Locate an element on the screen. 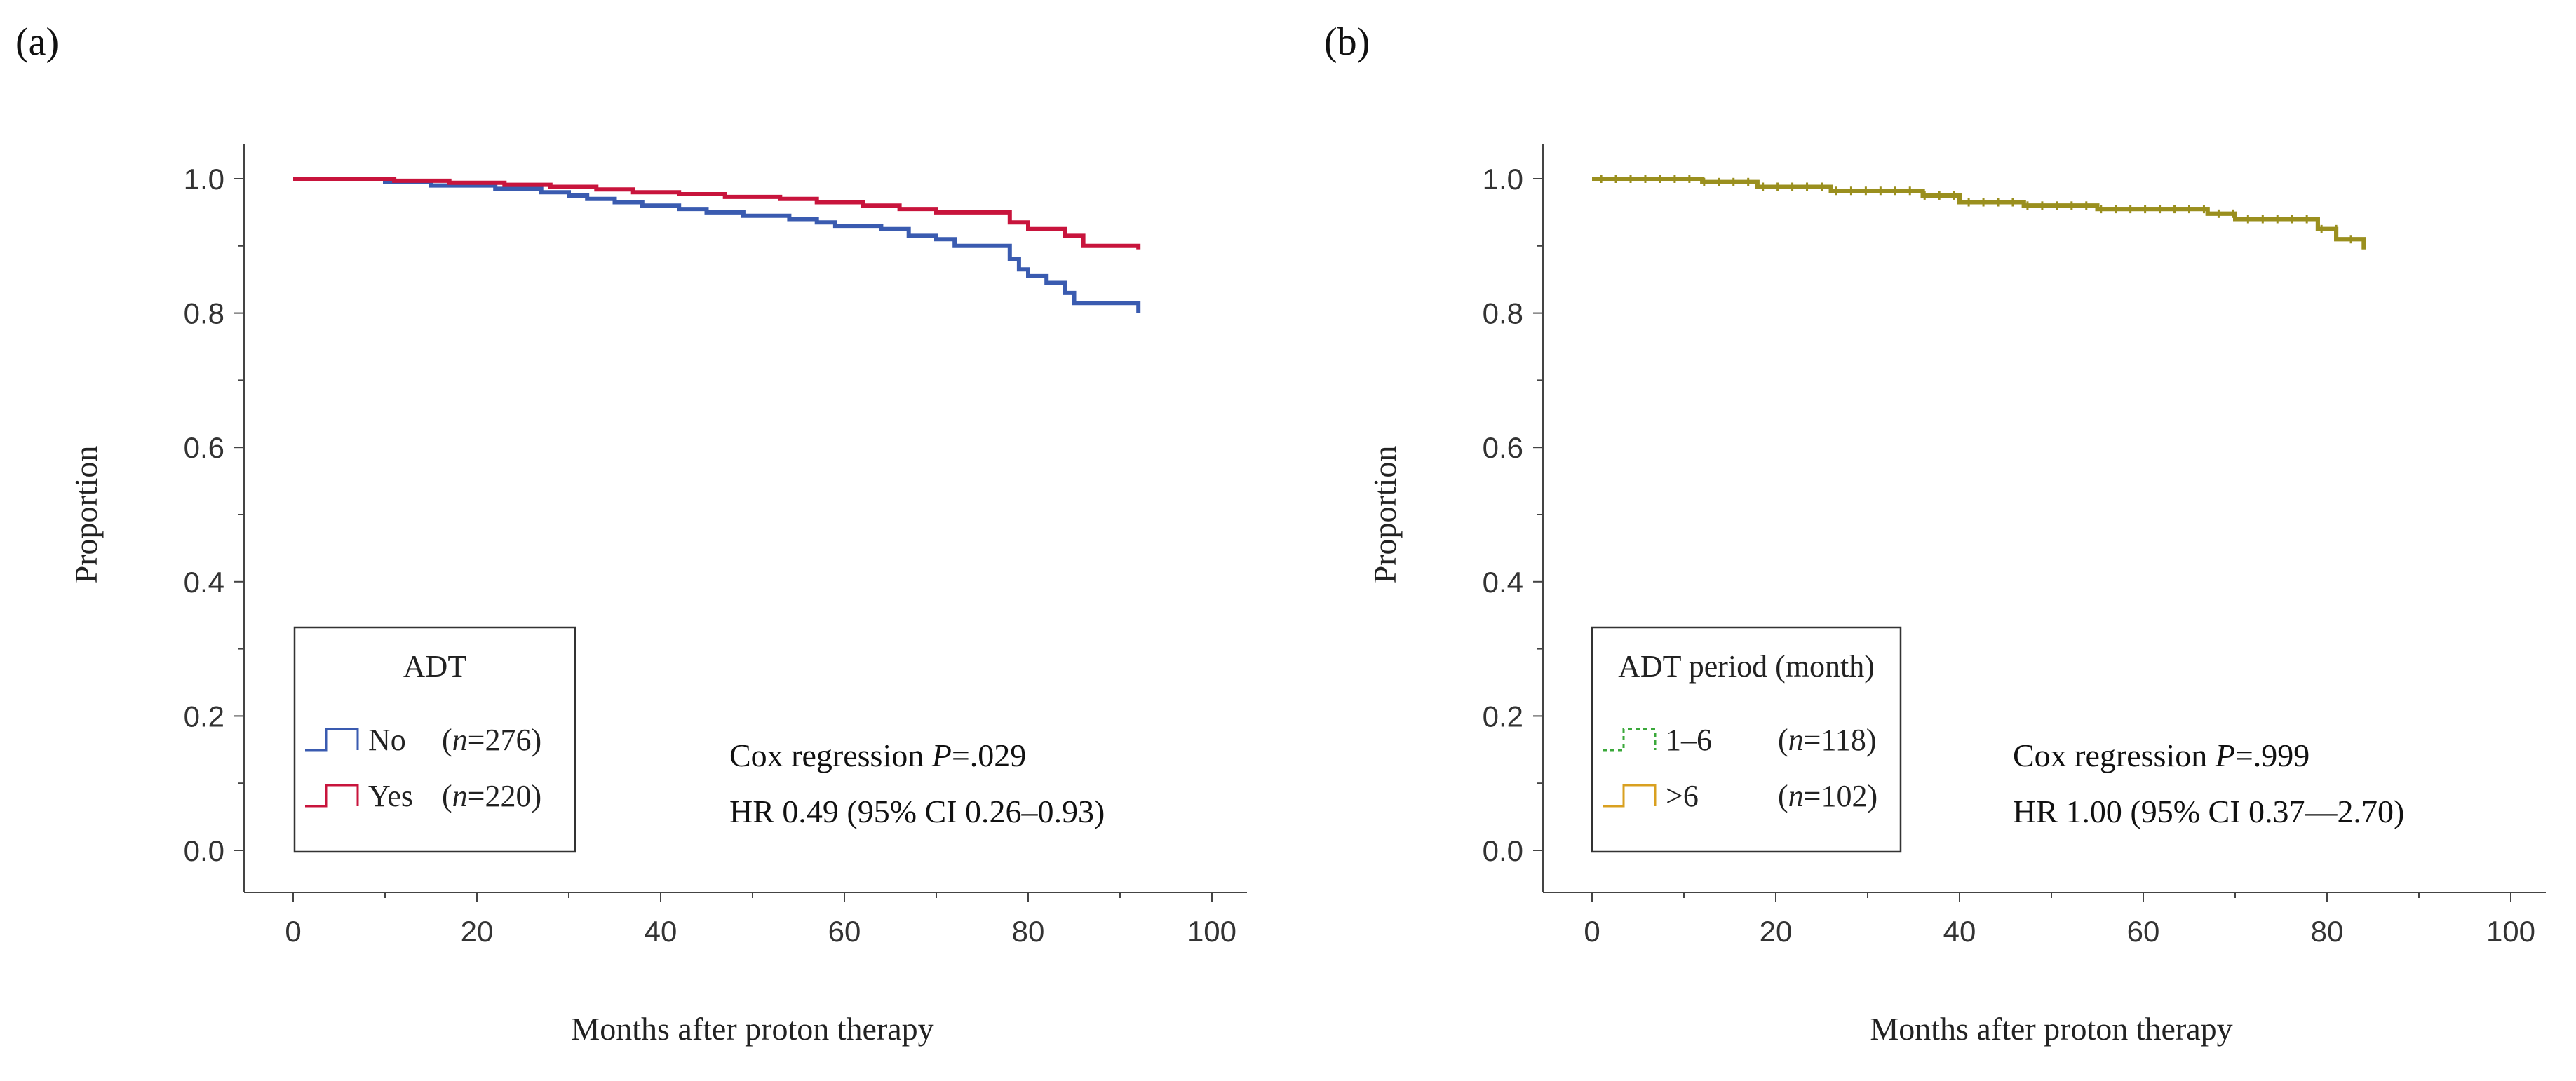 This screenshot has width=2576, height=1081. legend-count: (n=118) is located at coordinates (1827, 740).